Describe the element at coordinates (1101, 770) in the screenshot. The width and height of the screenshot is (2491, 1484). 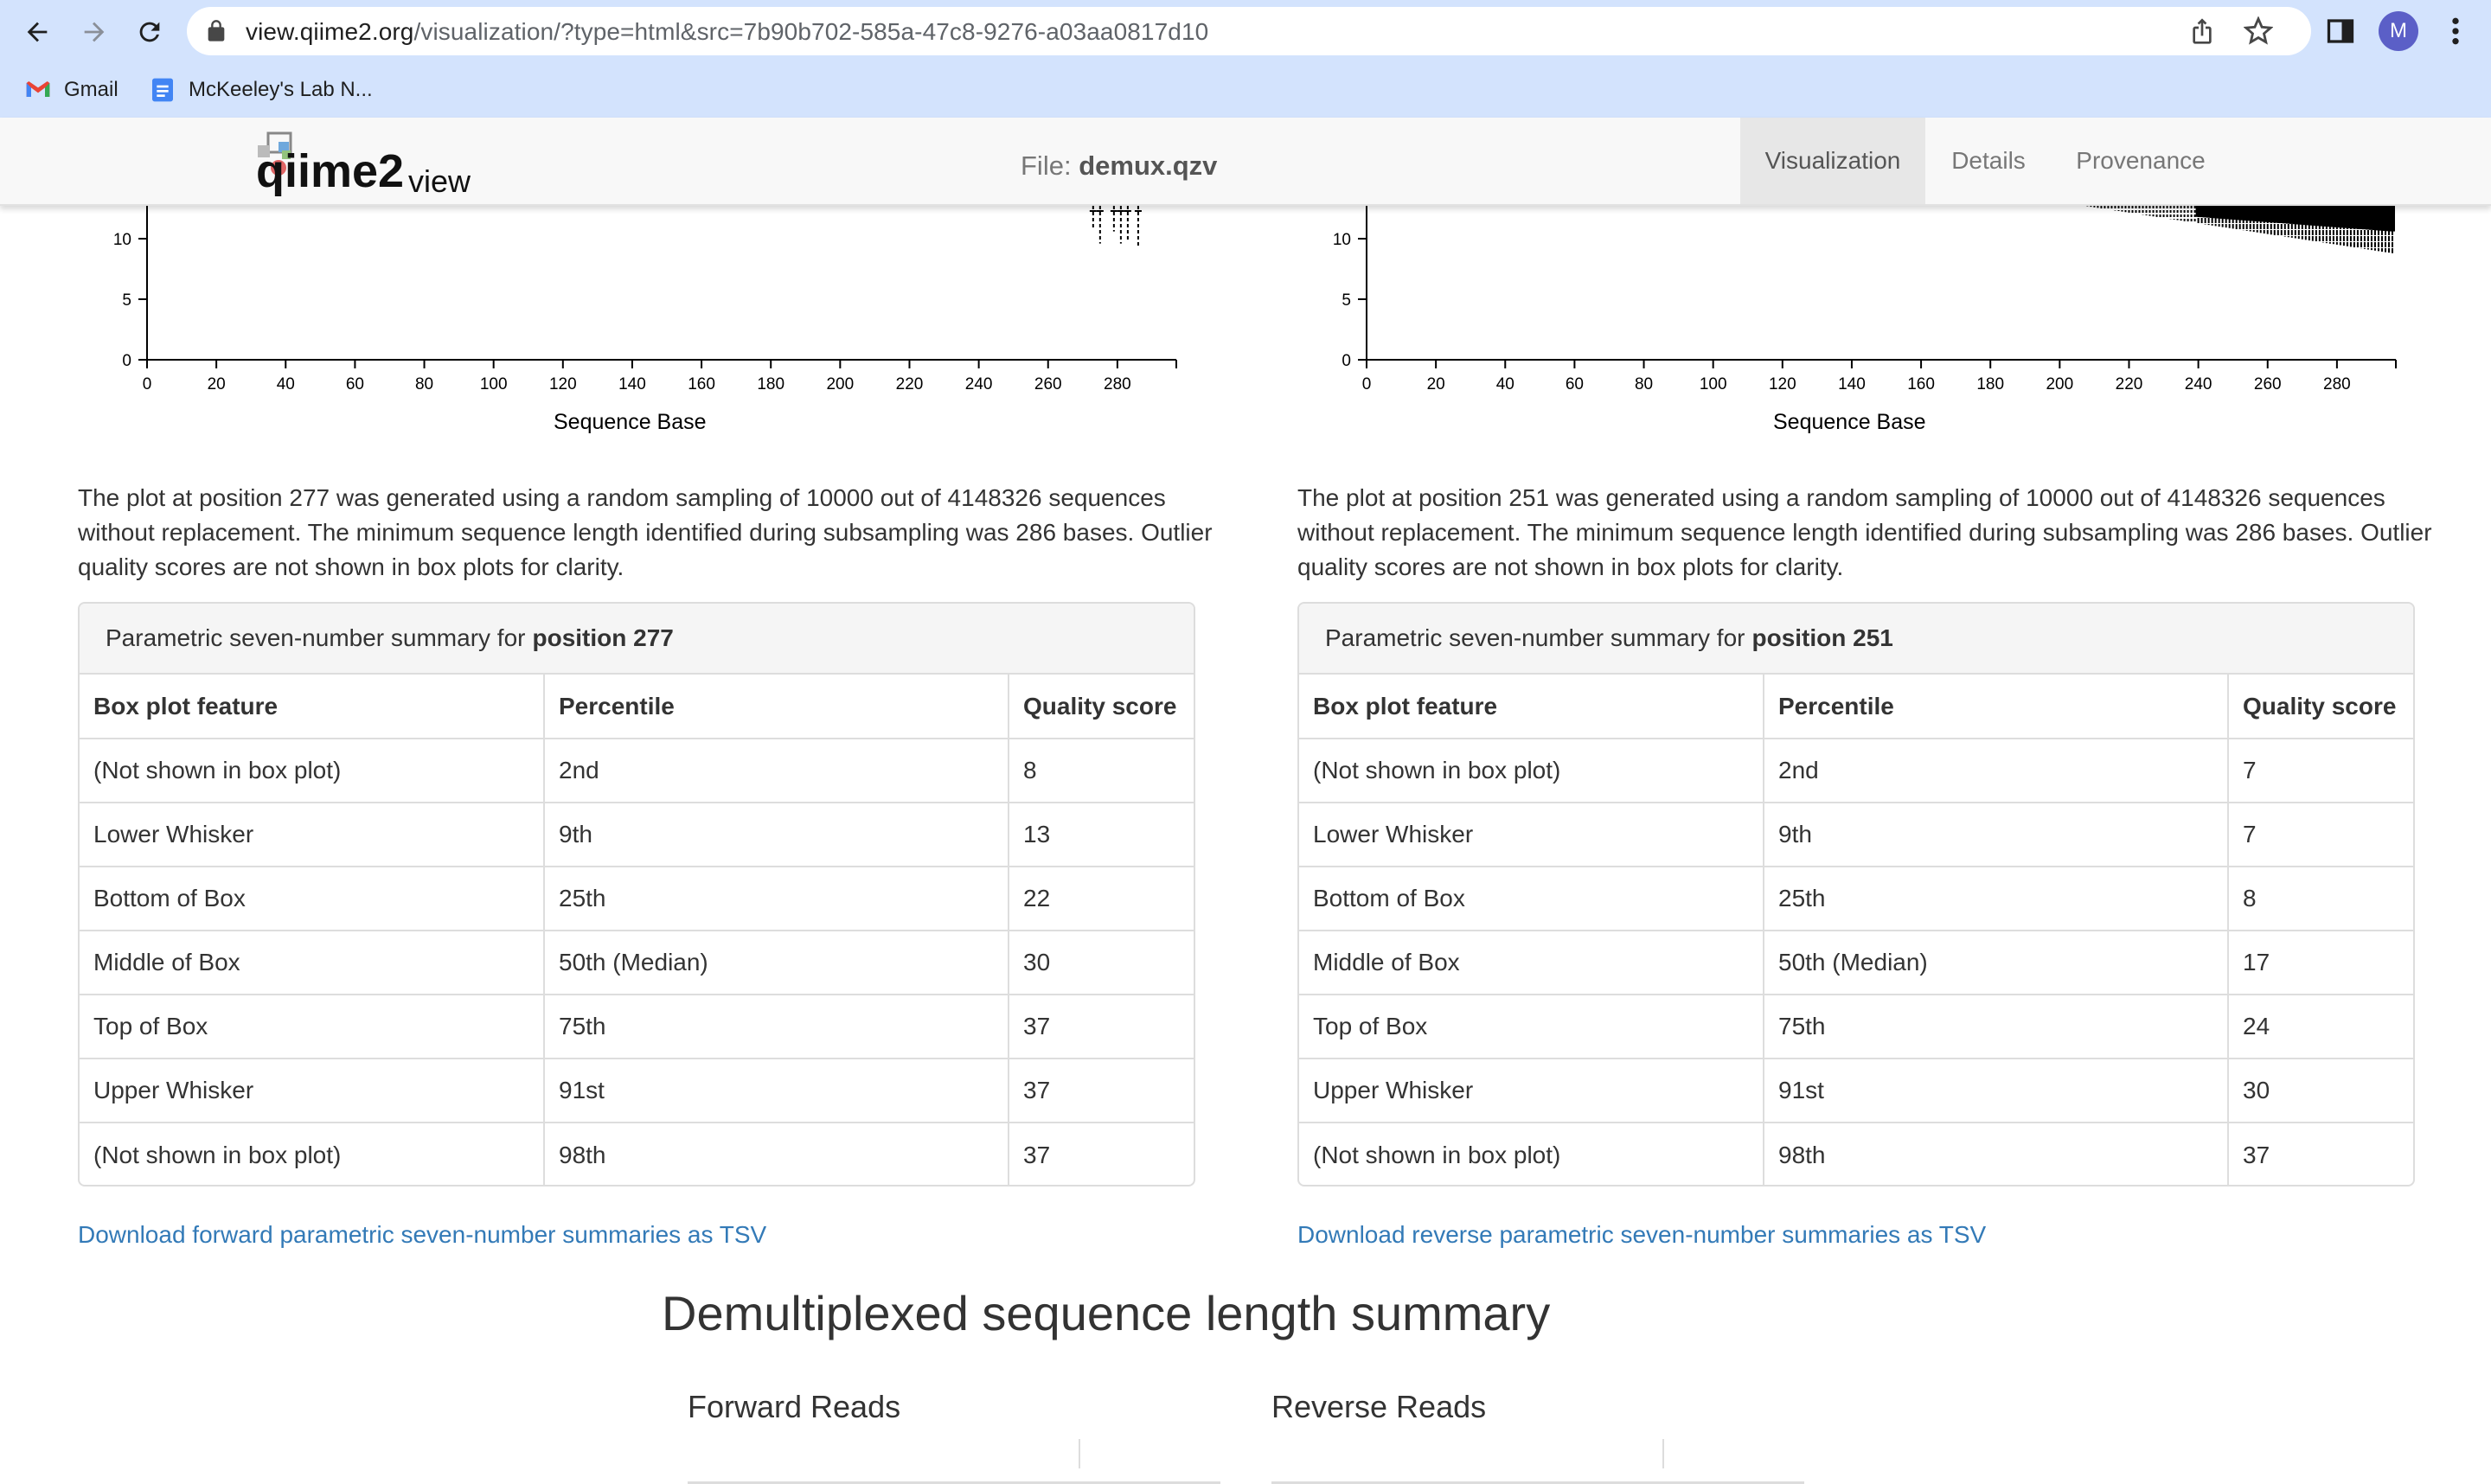
I see `cell-quality-score: 8` at that location.